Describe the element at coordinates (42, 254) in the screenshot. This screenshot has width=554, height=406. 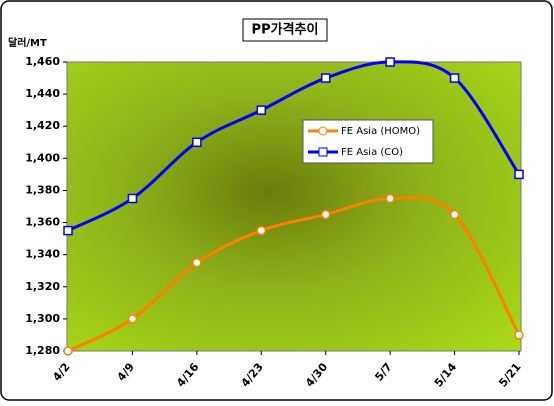
I see `y-tick-label: 1,340` at that location.